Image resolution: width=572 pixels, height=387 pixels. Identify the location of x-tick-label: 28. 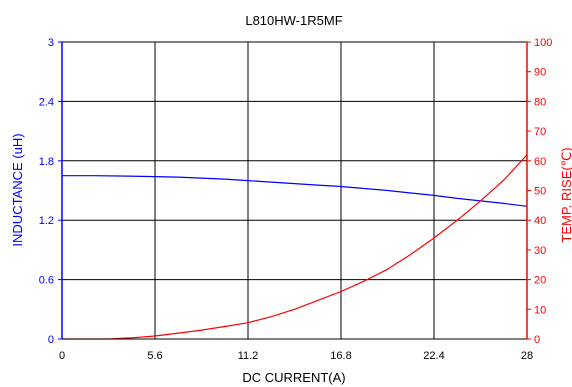
(527, 356).